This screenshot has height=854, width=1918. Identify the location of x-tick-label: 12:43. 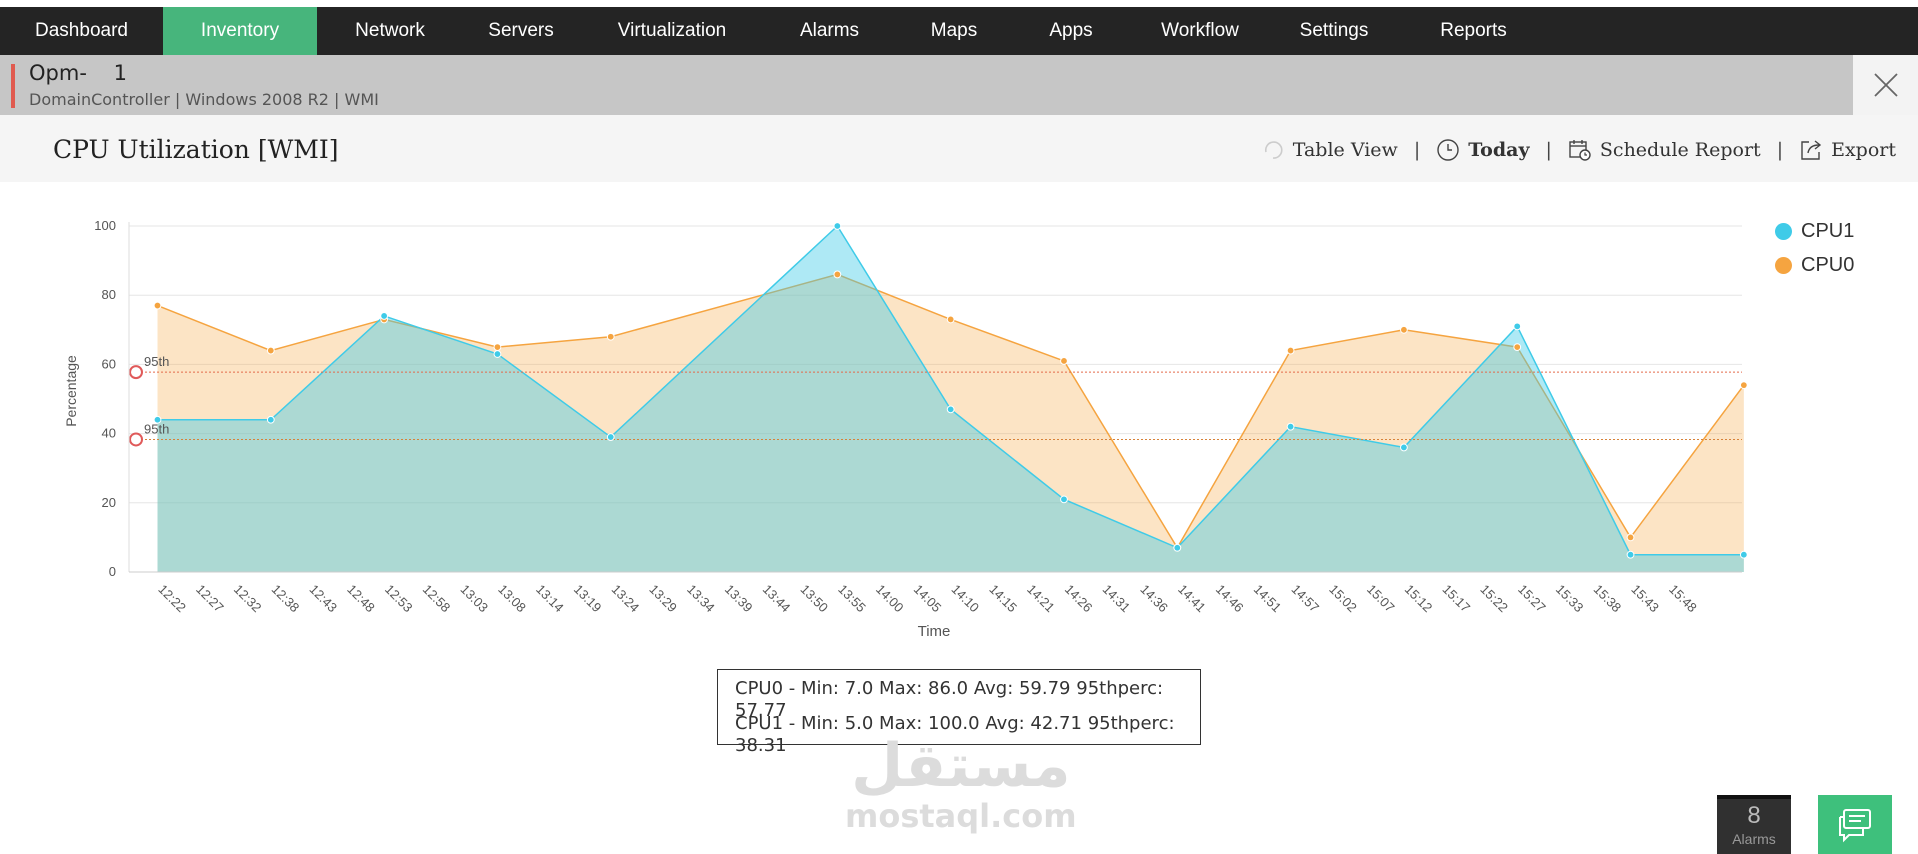
(323, 599).